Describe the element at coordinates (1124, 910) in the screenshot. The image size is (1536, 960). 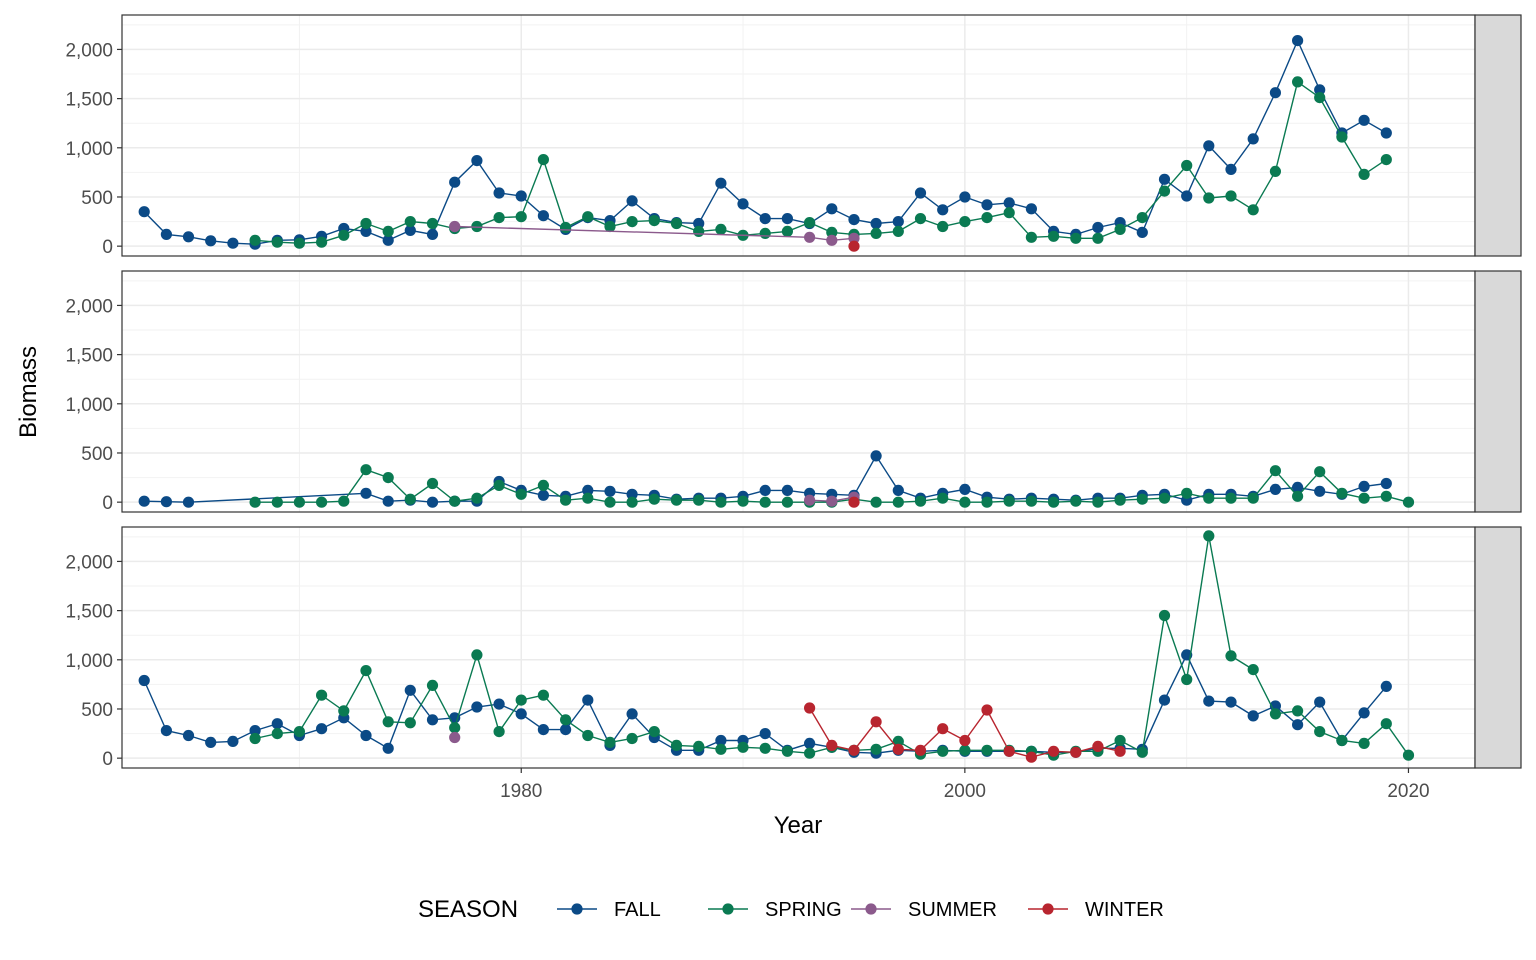
I see `legend-label: WINTER` at that location.